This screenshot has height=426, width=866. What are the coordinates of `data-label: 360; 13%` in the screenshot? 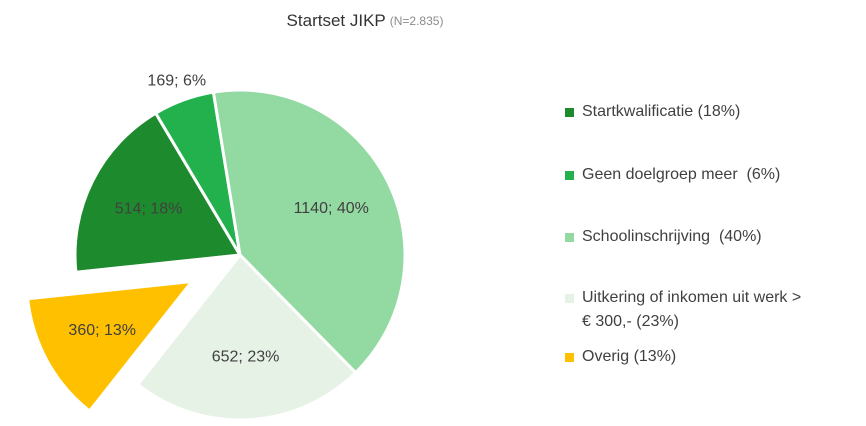 It's located at (102, 330).